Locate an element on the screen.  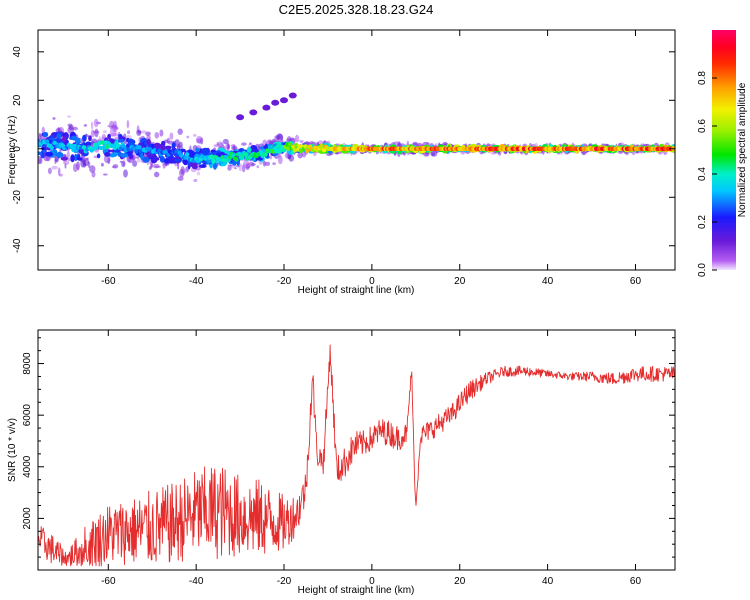
snr-y-tick-label: 8000 is located at coordinates (27, 363).